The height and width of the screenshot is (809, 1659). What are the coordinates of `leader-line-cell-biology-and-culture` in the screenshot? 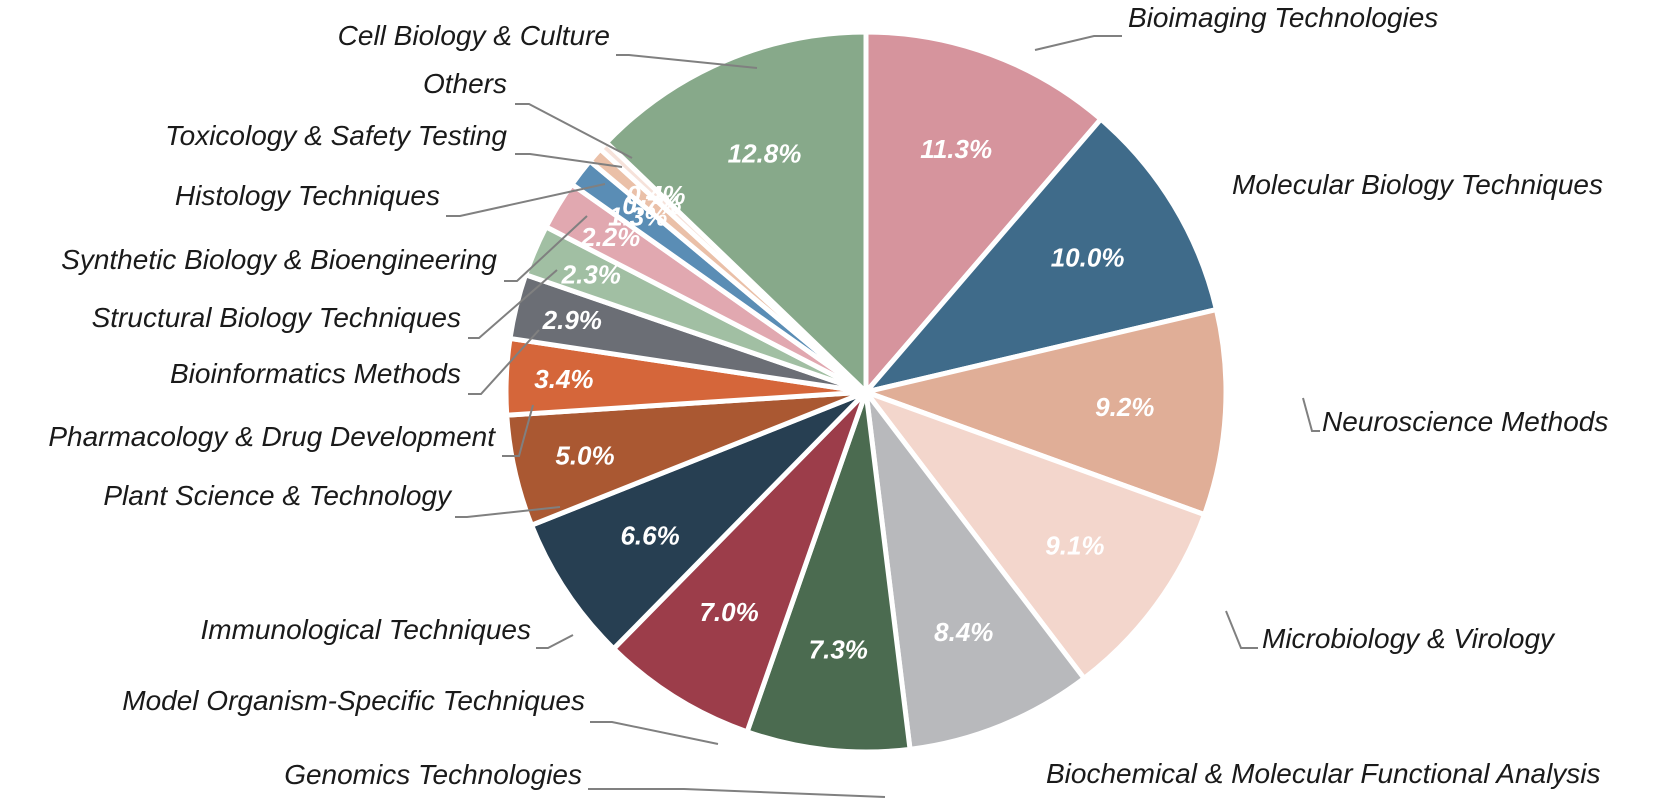 It's located at (687, 61).